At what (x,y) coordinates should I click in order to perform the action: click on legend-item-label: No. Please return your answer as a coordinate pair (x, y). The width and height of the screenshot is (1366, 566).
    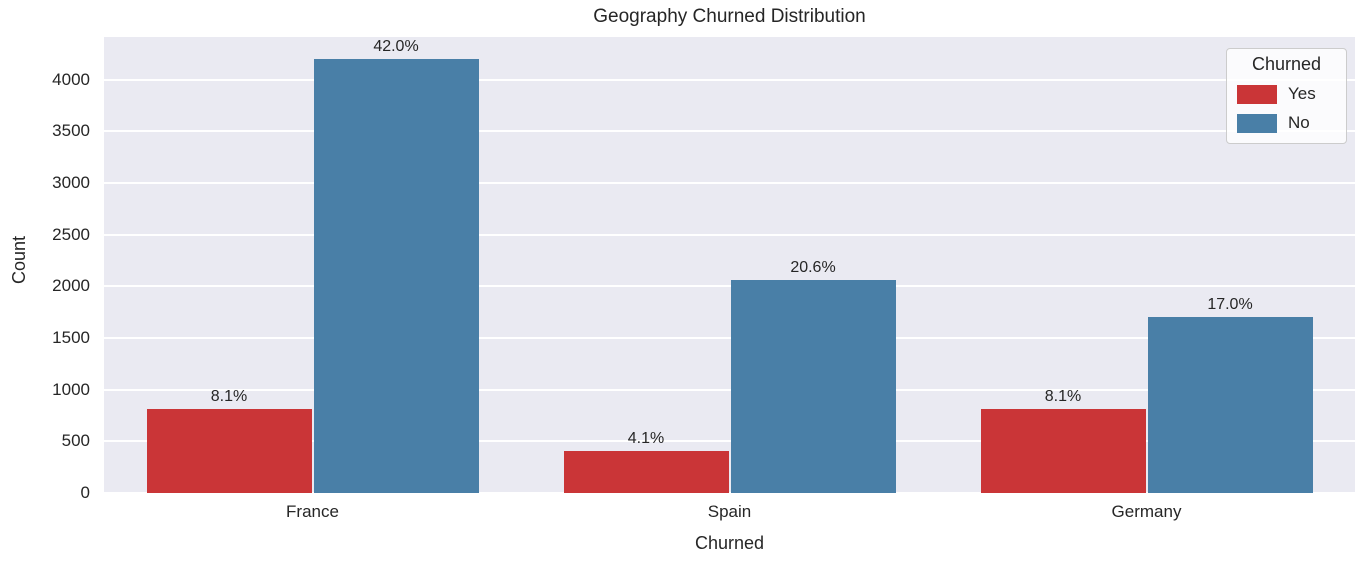
    Looking at the image, I should click on (1299, 122).